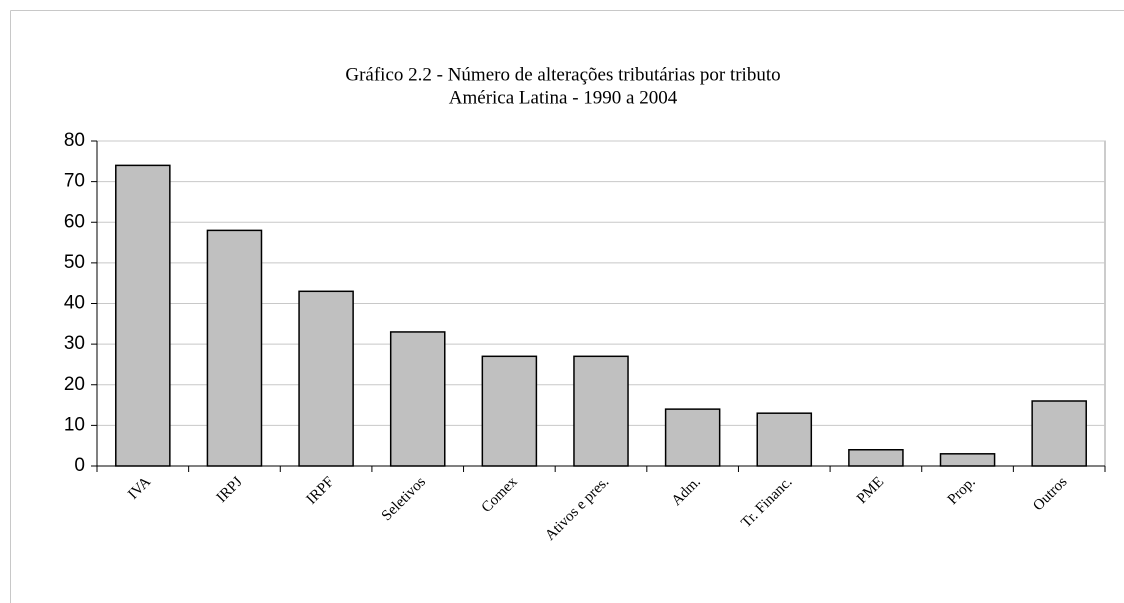 This screenshot has height=603, width=1124. Describe the element at coordinates (79, 465) in the screenshot. I see `y-tick-label: 0` at that location.